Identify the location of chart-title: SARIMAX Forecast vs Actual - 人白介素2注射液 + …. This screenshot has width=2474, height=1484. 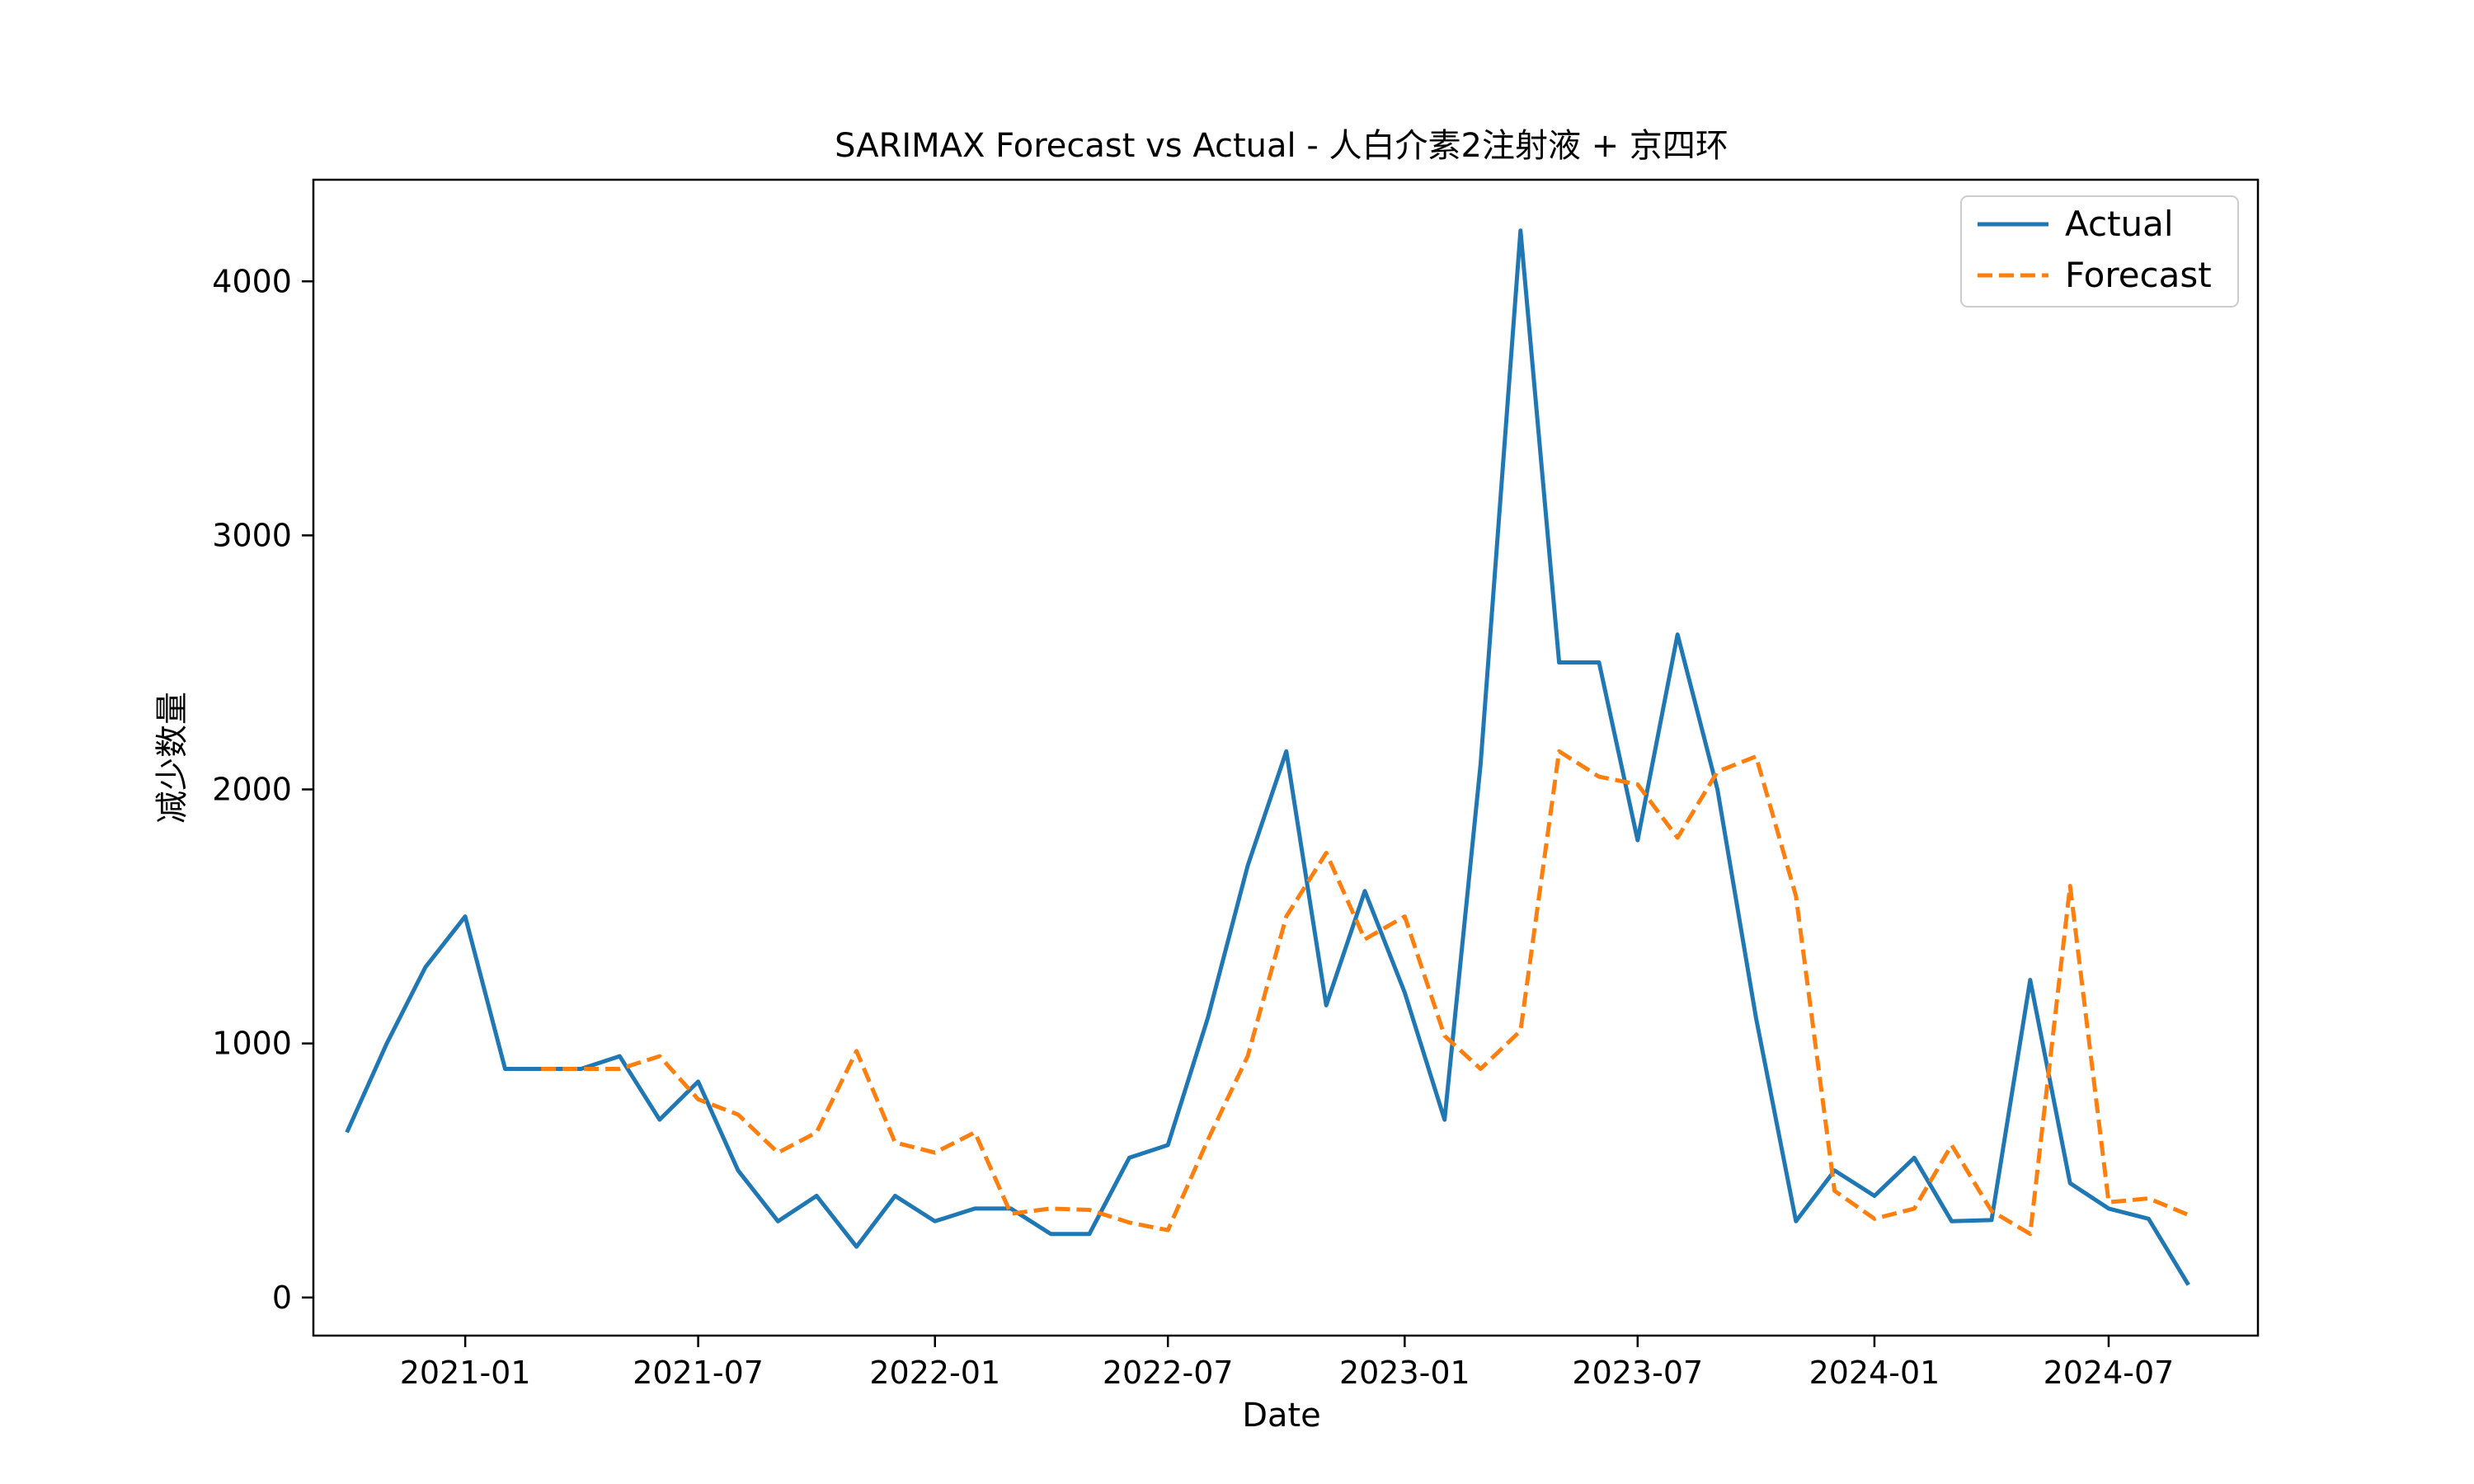
(1282, 146).